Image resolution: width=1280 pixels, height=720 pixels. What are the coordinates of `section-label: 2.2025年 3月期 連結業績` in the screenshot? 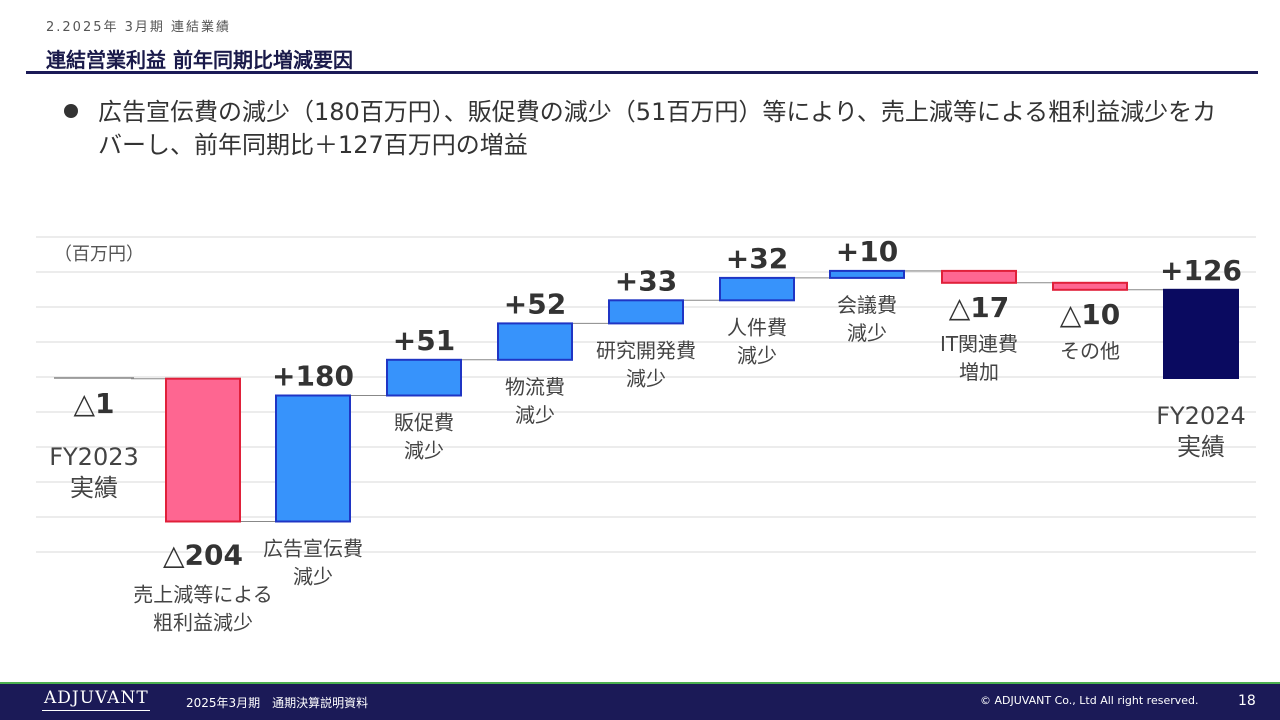 It's located at (139, 27).